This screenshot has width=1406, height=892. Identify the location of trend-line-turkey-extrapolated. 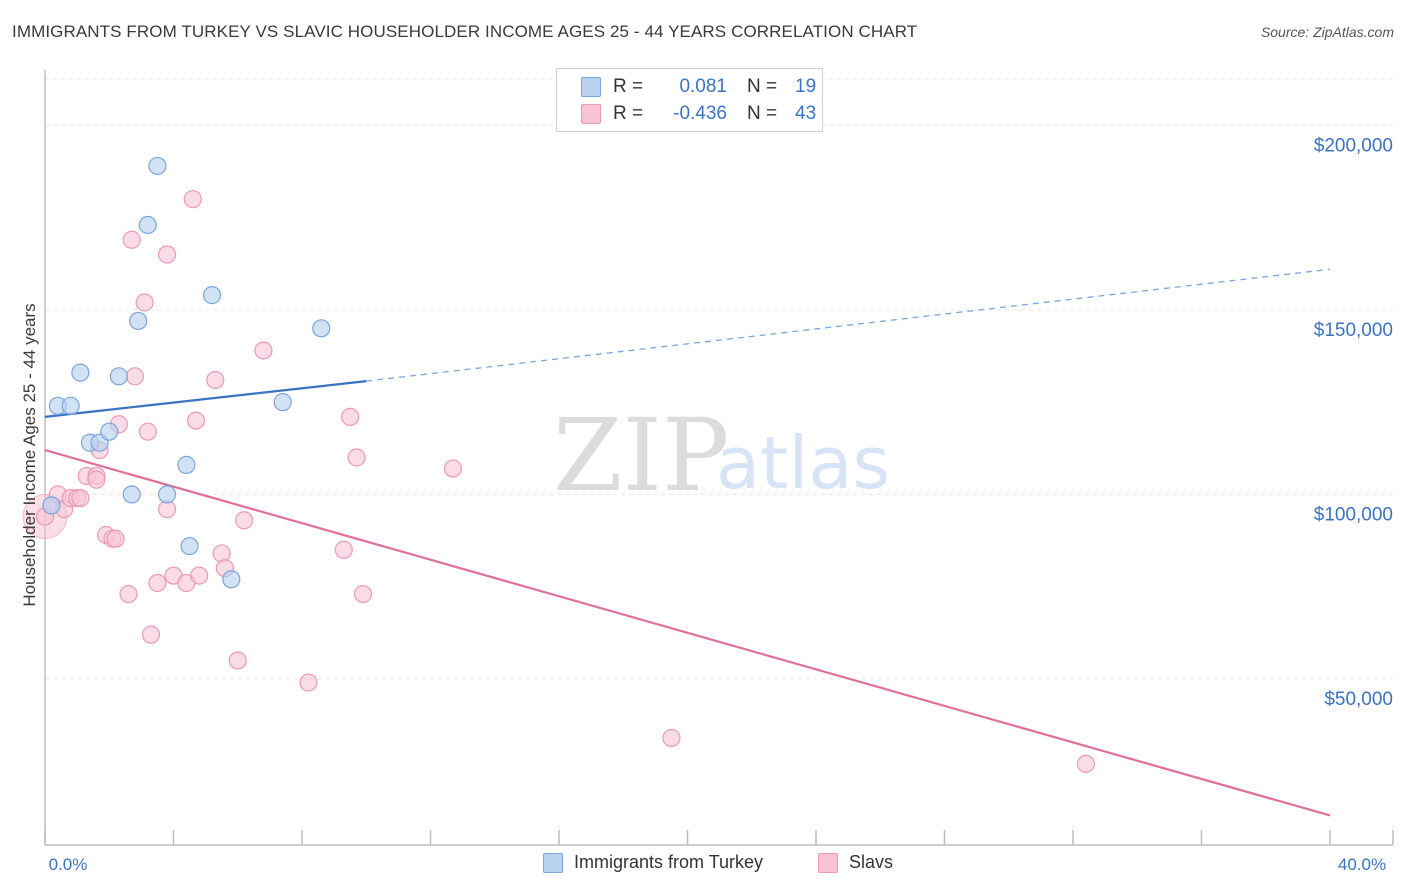
(848, 325).